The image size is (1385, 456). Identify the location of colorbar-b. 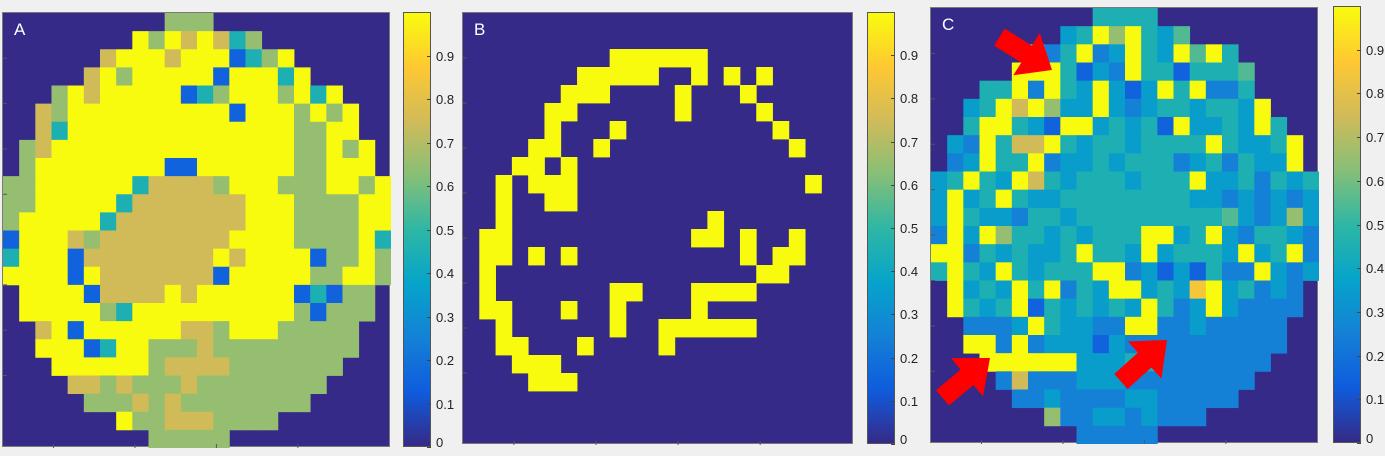
(881, 228).